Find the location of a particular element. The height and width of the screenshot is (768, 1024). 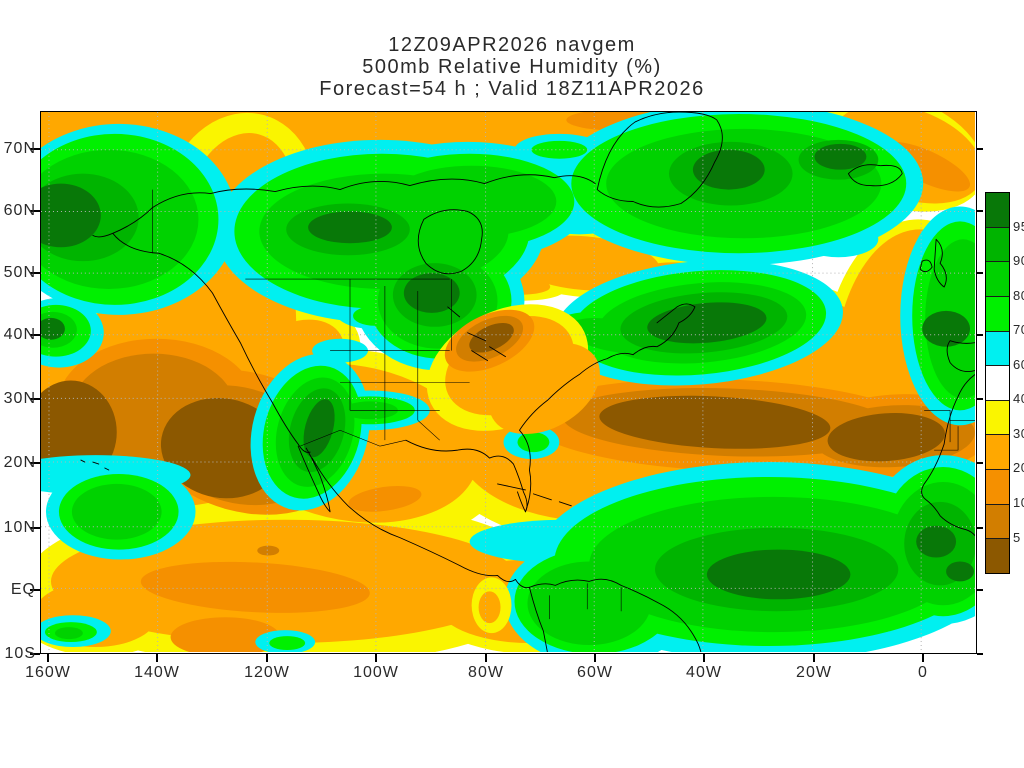

lat-tick-right-10S is located at coordinates (980, 654).